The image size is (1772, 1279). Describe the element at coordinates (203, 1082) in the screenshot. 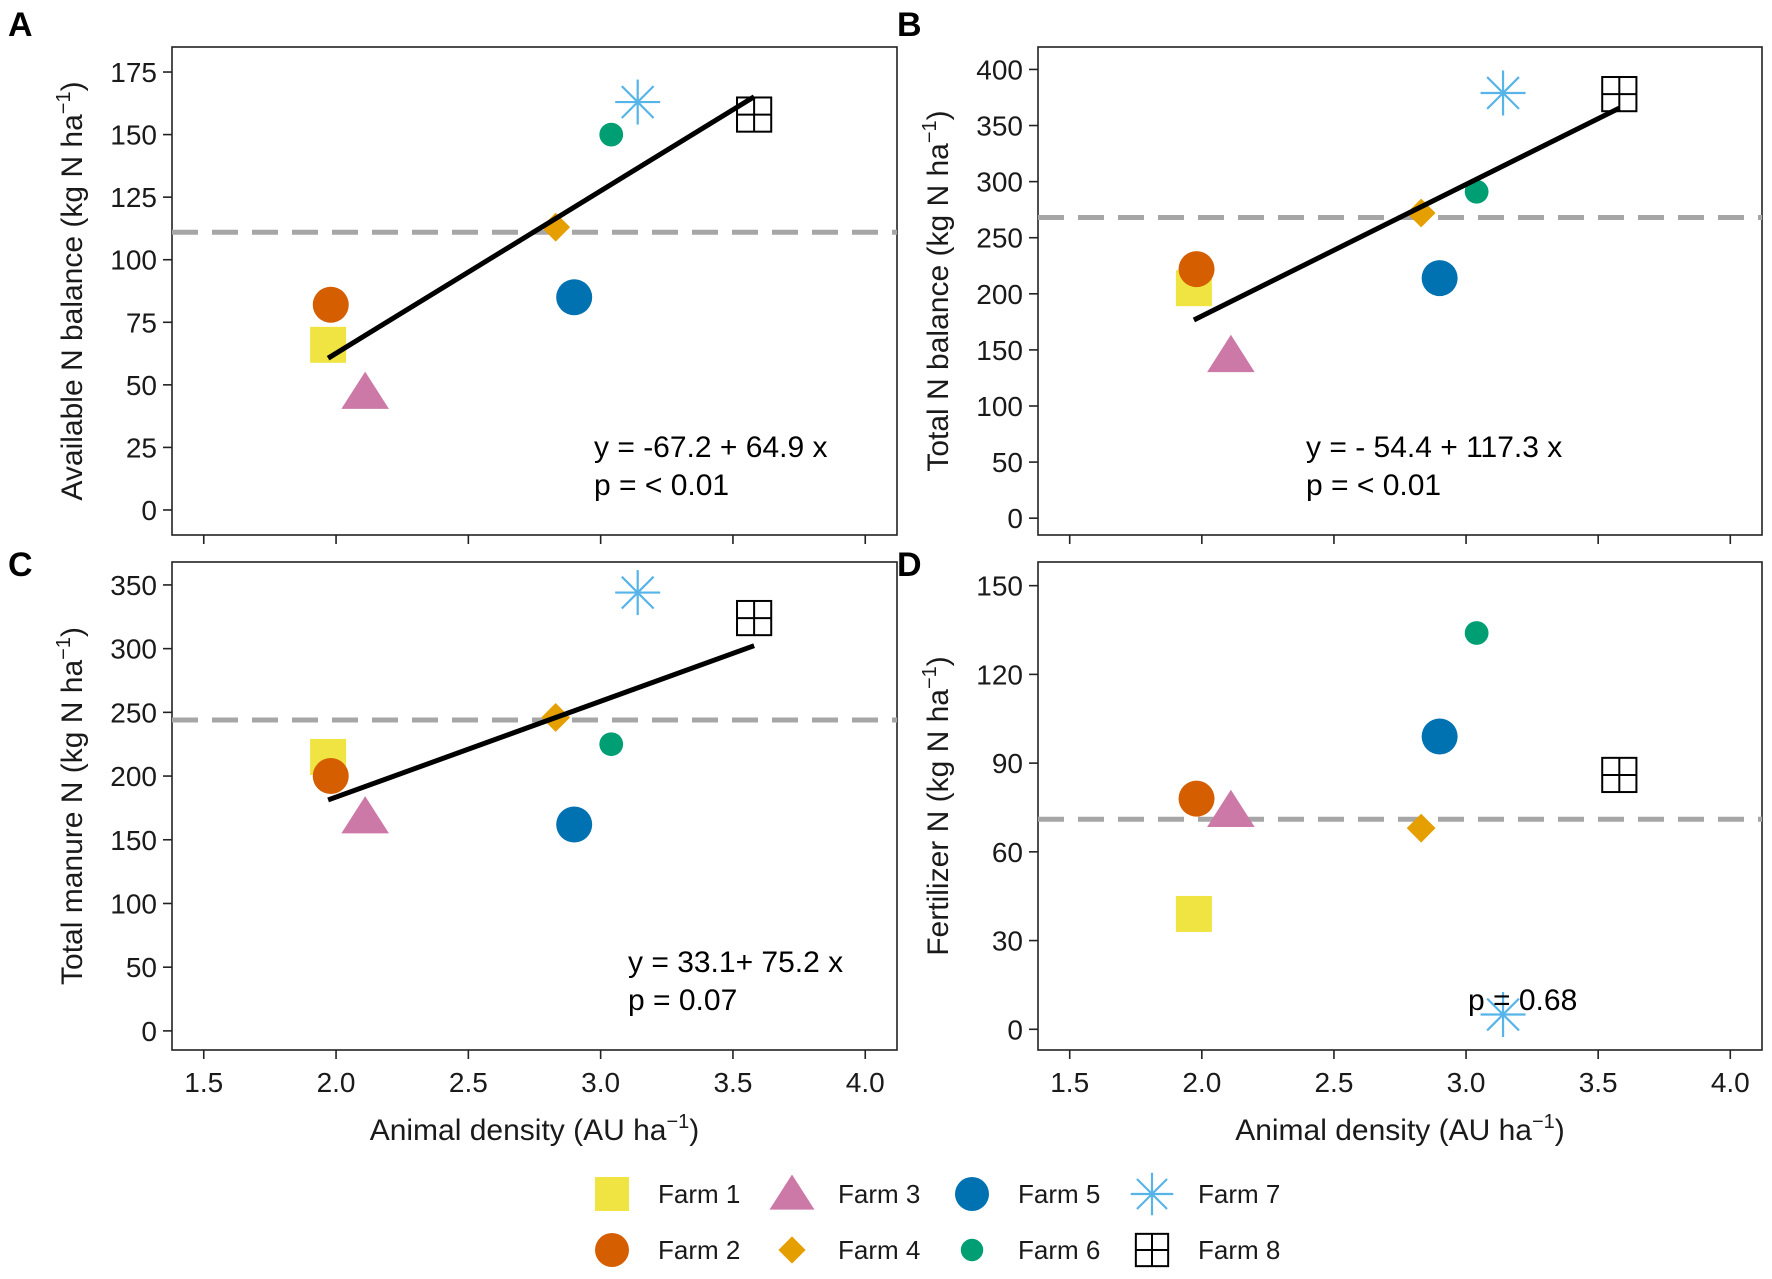

I see `x-tick-label: 1.5` at that location.